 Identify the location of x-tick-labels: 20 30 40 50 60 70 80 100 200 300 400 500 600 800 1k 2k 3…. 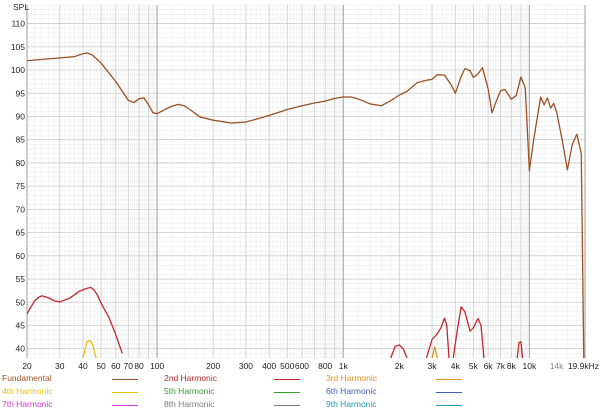
(310, 366).